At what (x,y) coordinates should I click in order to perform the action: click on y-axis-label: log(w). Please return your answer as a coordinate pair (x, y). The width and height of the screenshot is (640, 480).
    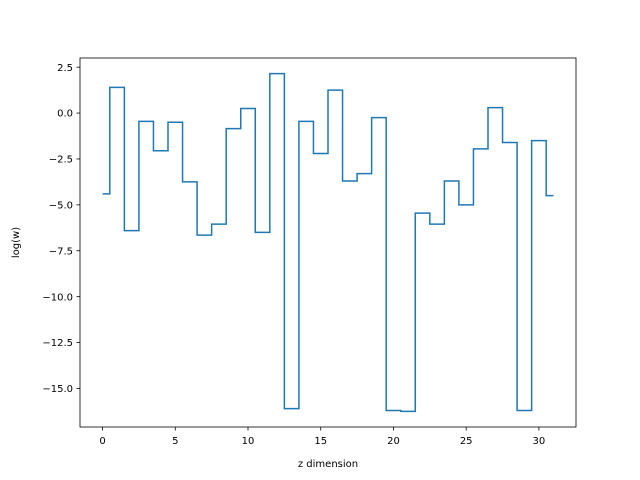
    Looking at the image, I should click on (16, 242).